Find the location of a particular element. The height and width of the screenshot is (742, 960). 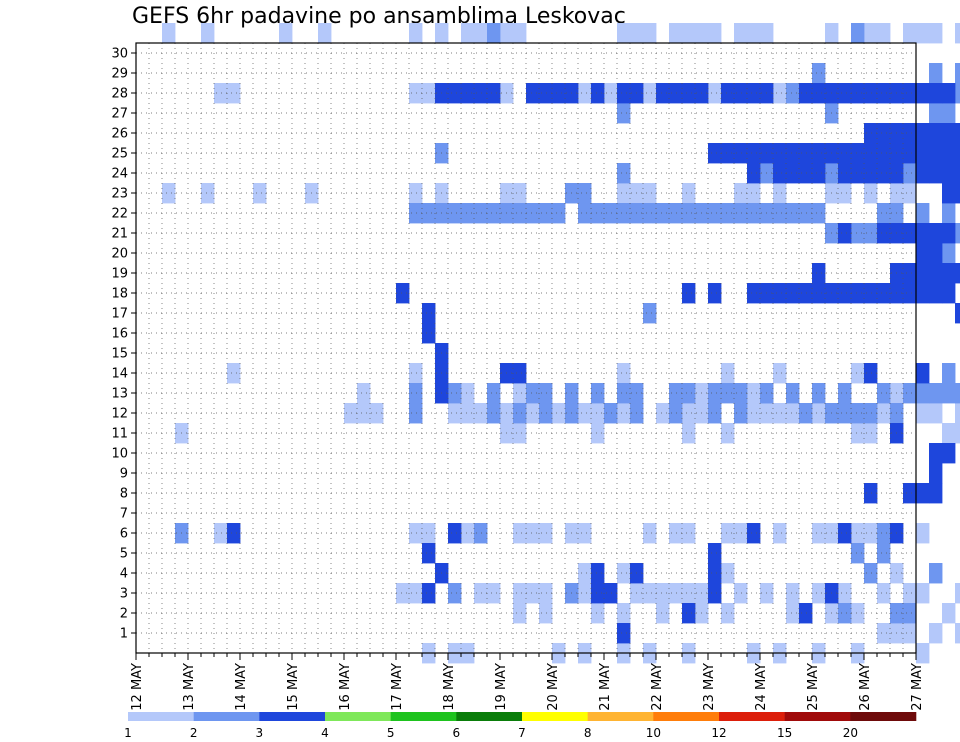

x-tick-label: 18 MAY is located at coordinates (449, 687).